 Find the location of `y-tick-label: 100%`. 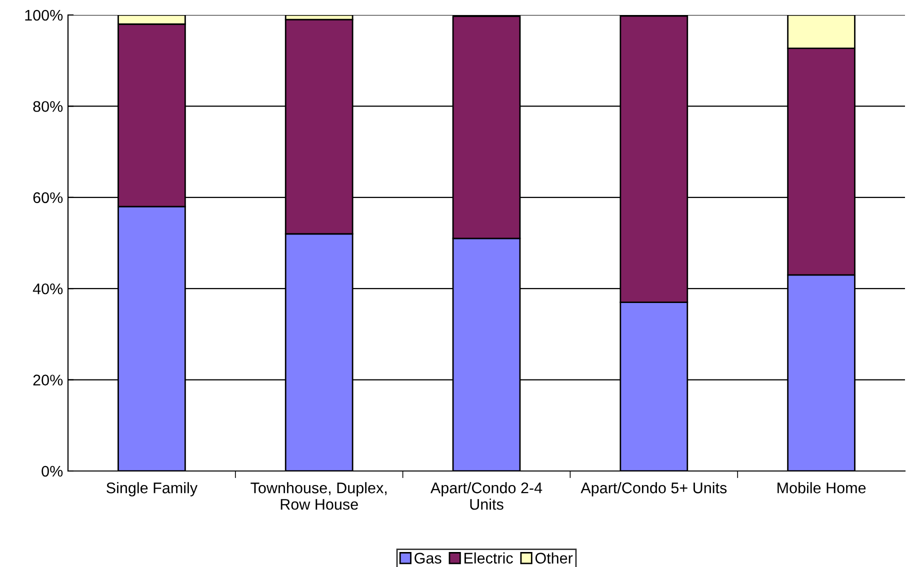

y-tick-label: 100% is located at coordinates (44, 15).